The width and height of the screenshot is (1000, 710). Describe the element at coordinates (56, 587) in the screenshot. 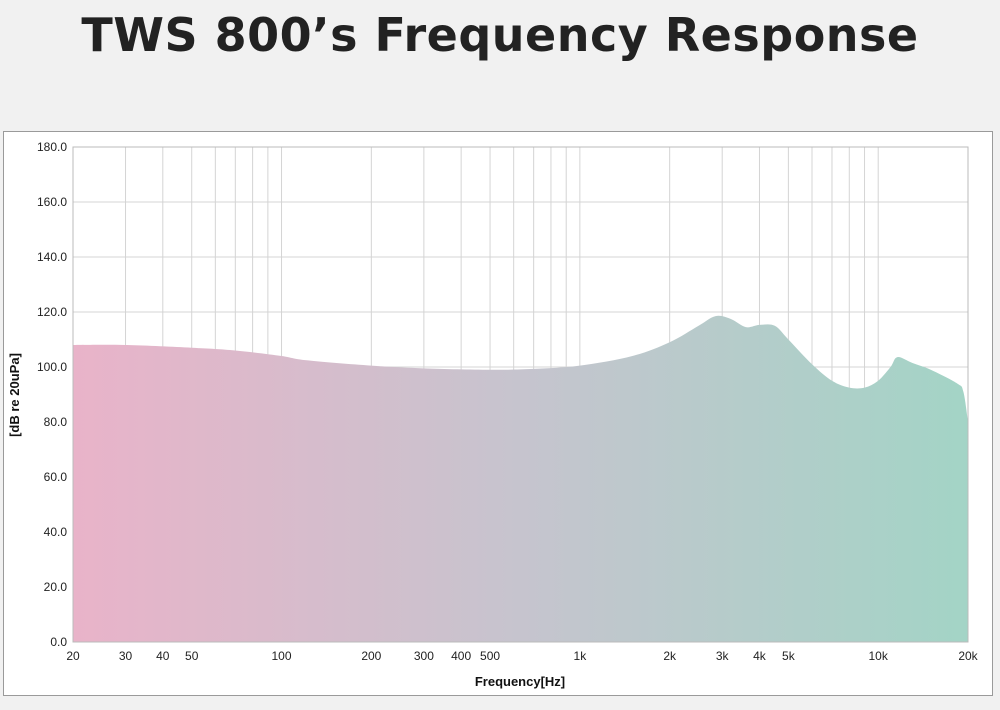

I see `y-tick-label: 20.0` at that location.